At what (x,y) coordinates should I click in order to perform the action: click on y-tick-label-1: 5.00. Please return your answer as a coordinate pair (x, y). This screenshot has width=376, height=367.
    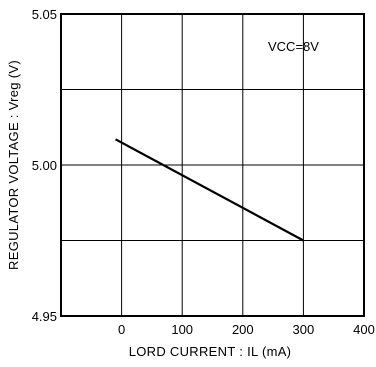
    Looking at the image, I should click on (44, 165).